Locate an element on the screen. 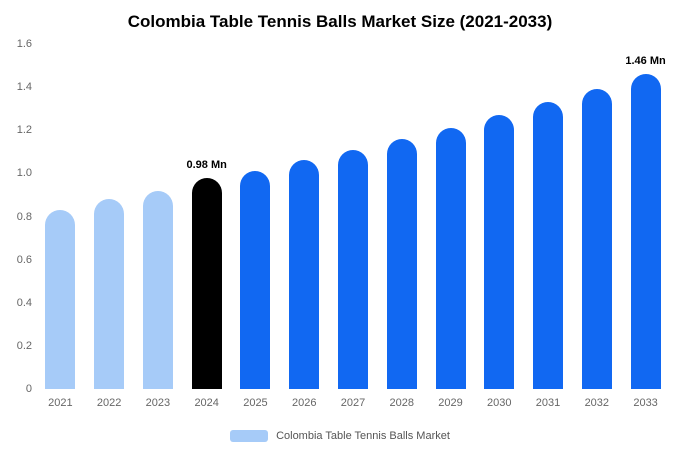 The height and width of the screenshot is (450, 680). x-tick-label: 2030 is located at coordinates (499, 403).